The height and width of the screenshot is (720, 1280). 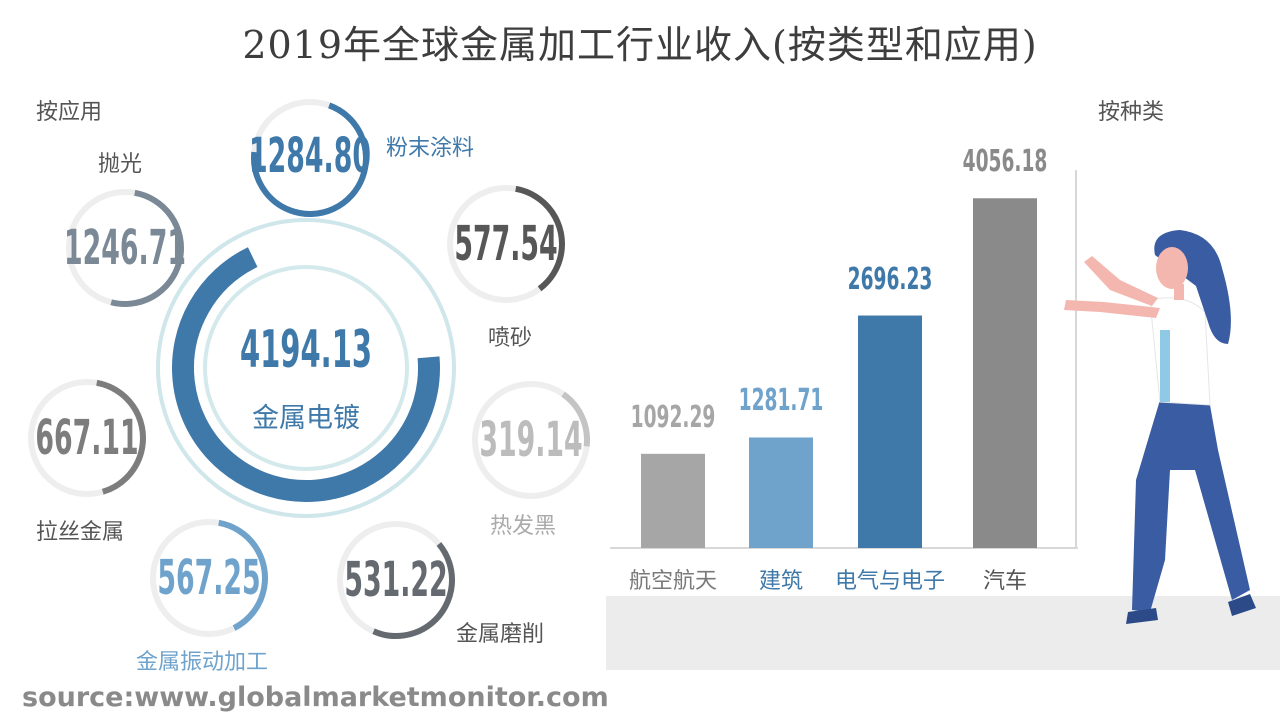 I want to click on powder-value: 1284.80, so click(x=310, y=156).